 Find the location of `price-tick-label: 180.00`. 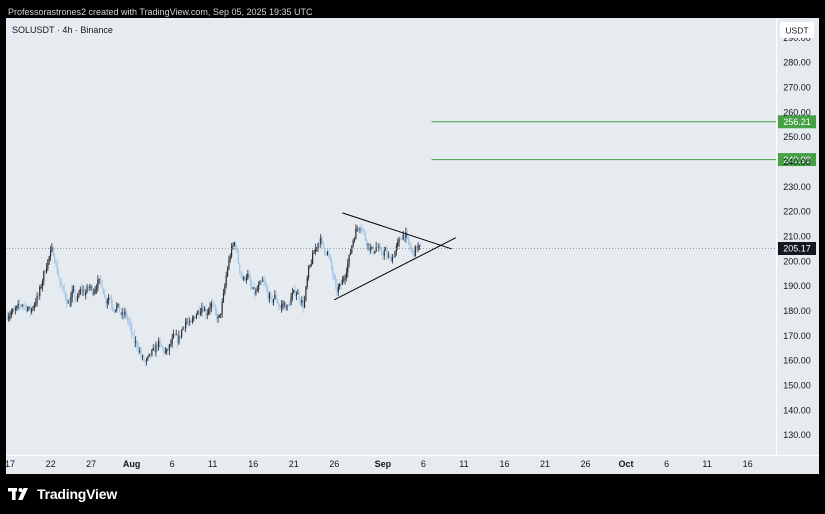

price-tick-label: 180.00 is located at coordinates (797, 311).